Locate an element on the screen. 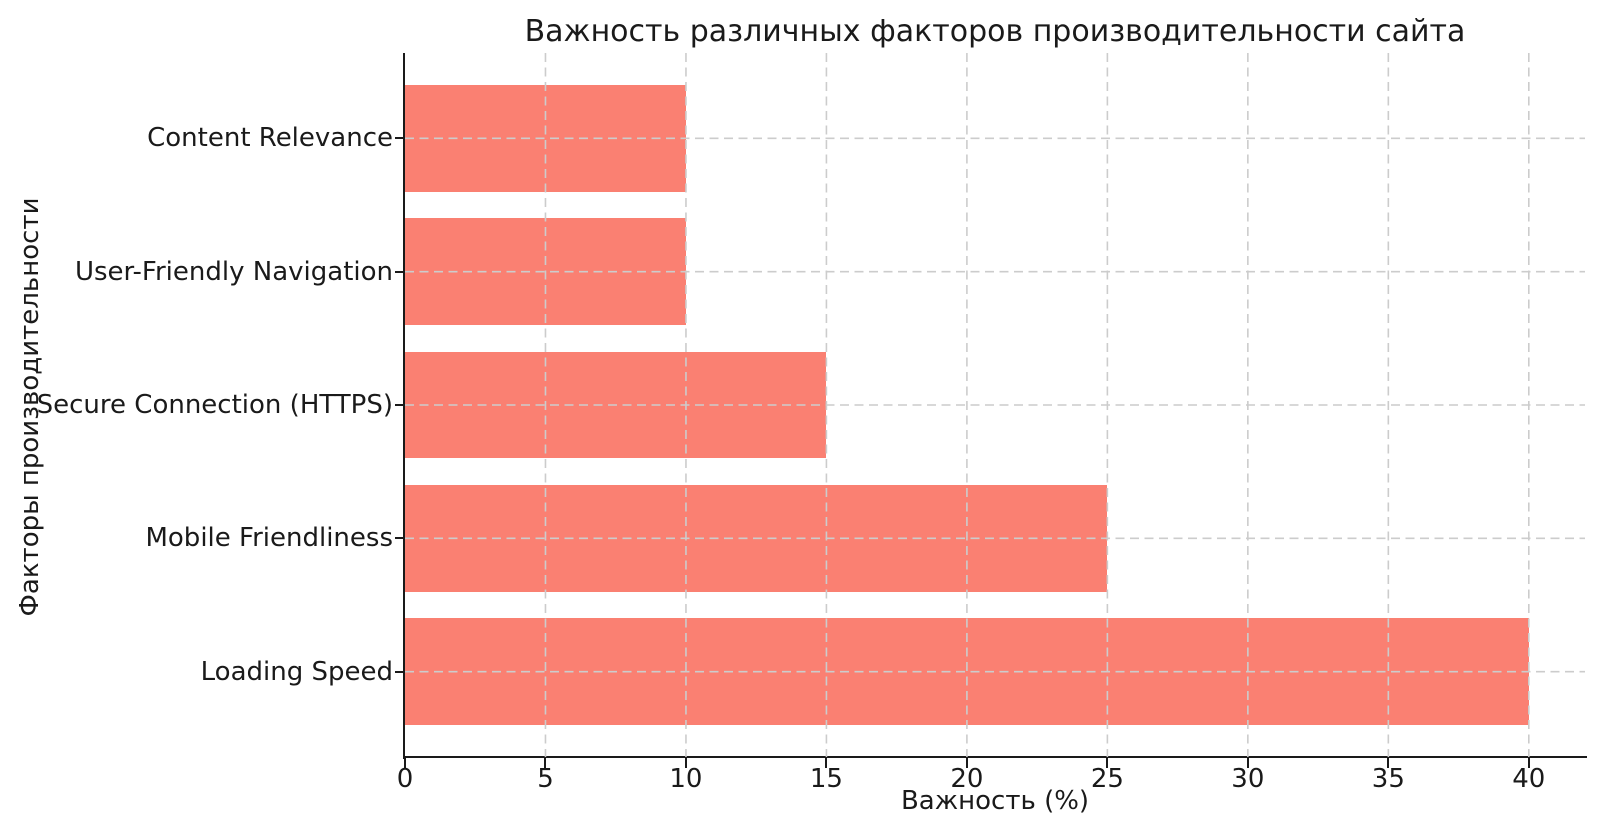 This screenshot has width=1600, height=838. x-tick-label: 20 is located at coordinates (967, 779).